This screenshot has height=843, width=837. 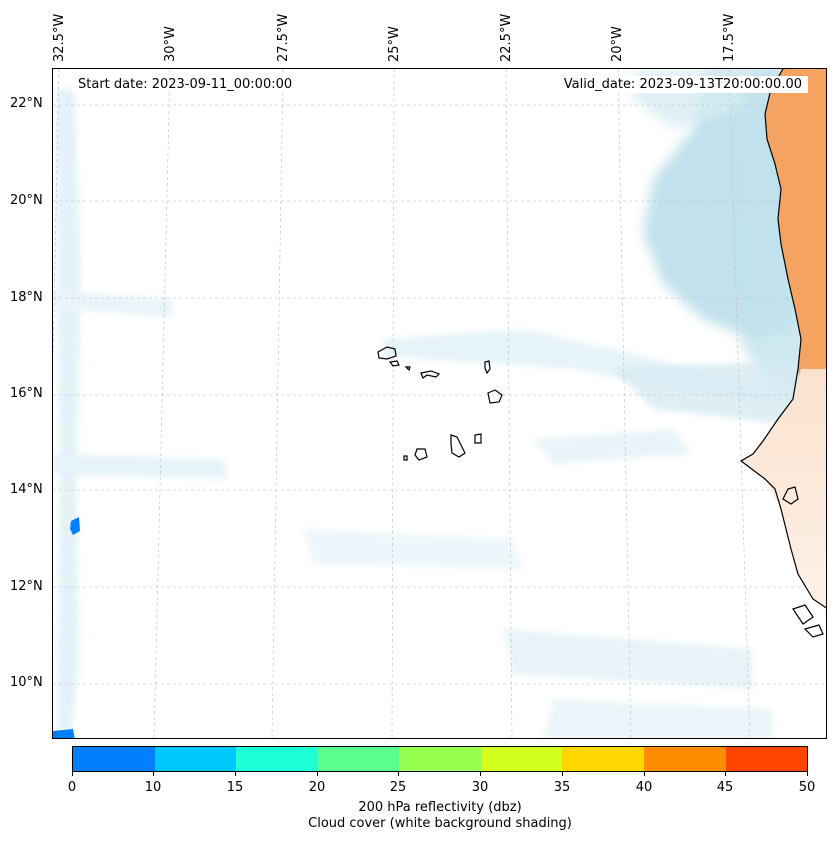 What do you see at coordinates (440, 807) in the screenshot?
I see `colorbar-title: 200 hPa reflectivity (dbz)` at bounding box center [440, 807].